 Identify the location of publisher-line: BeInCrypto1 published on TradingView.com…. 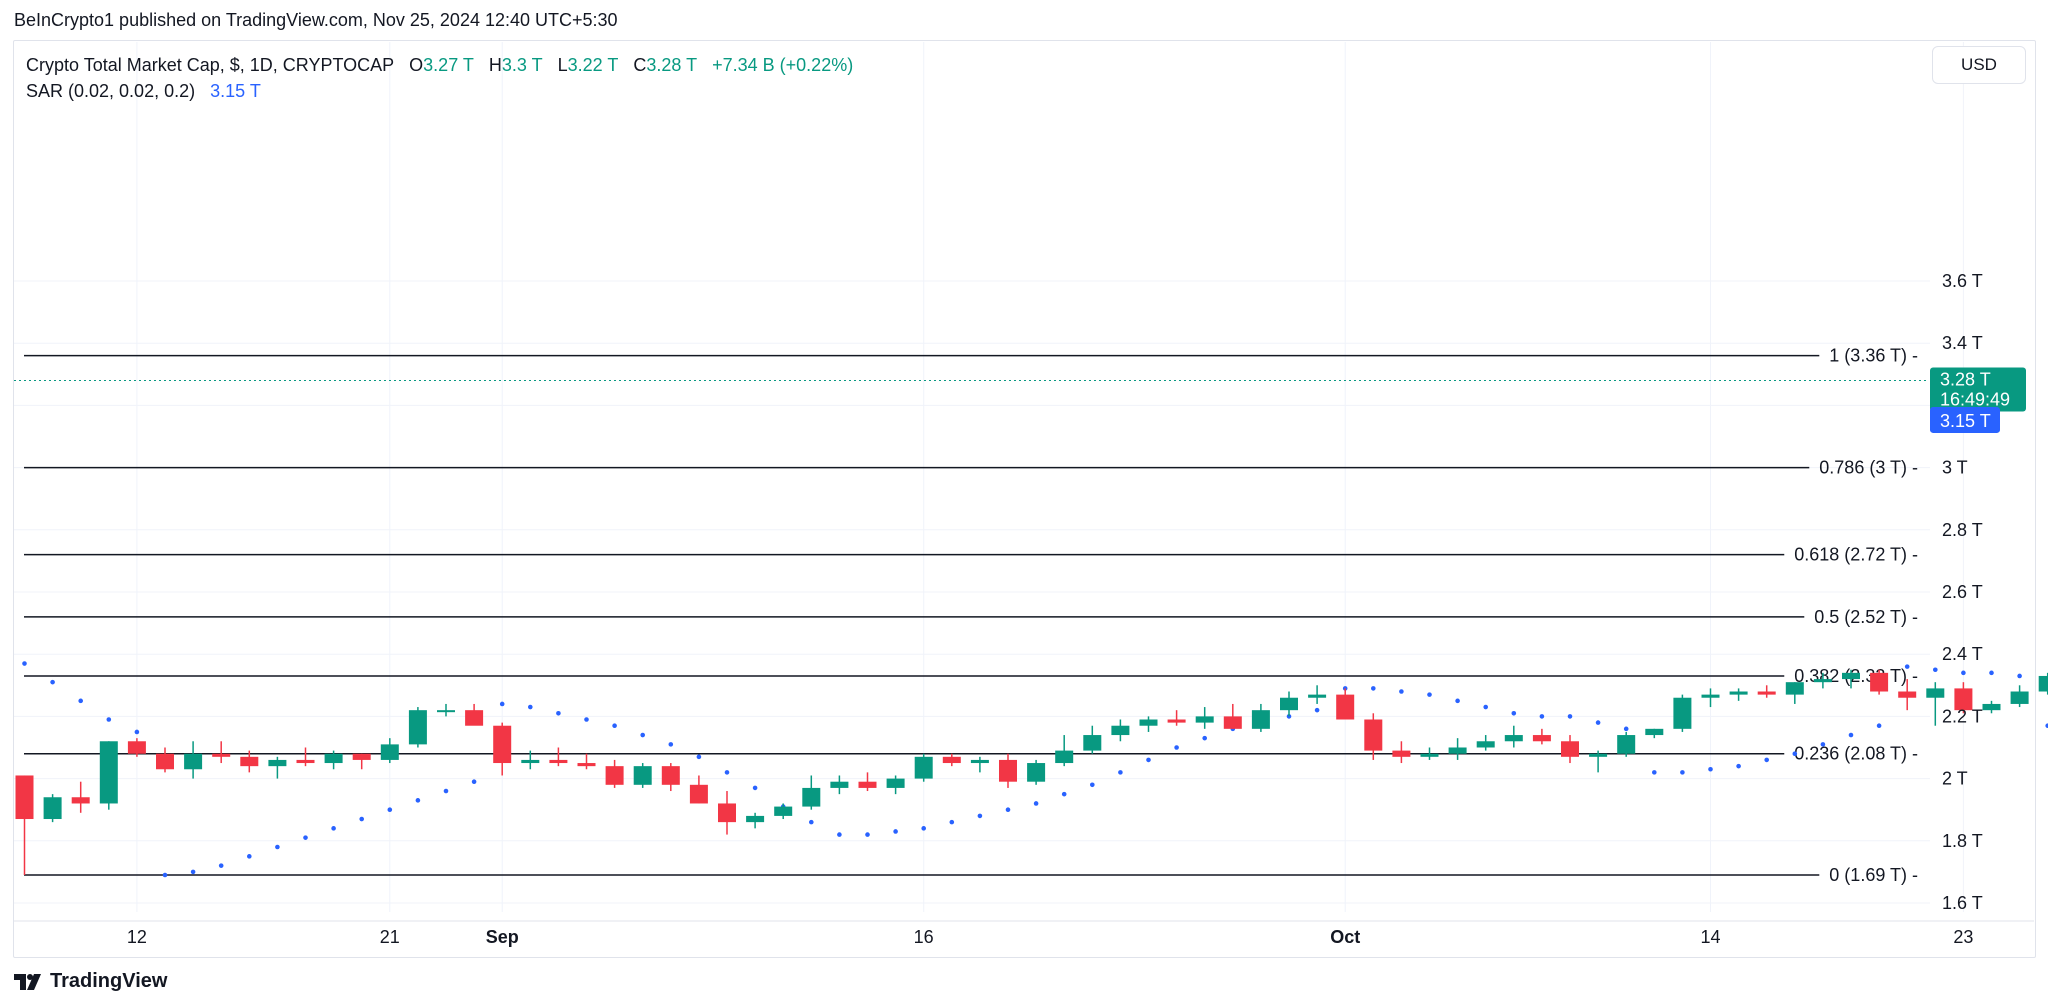
(316, 20).